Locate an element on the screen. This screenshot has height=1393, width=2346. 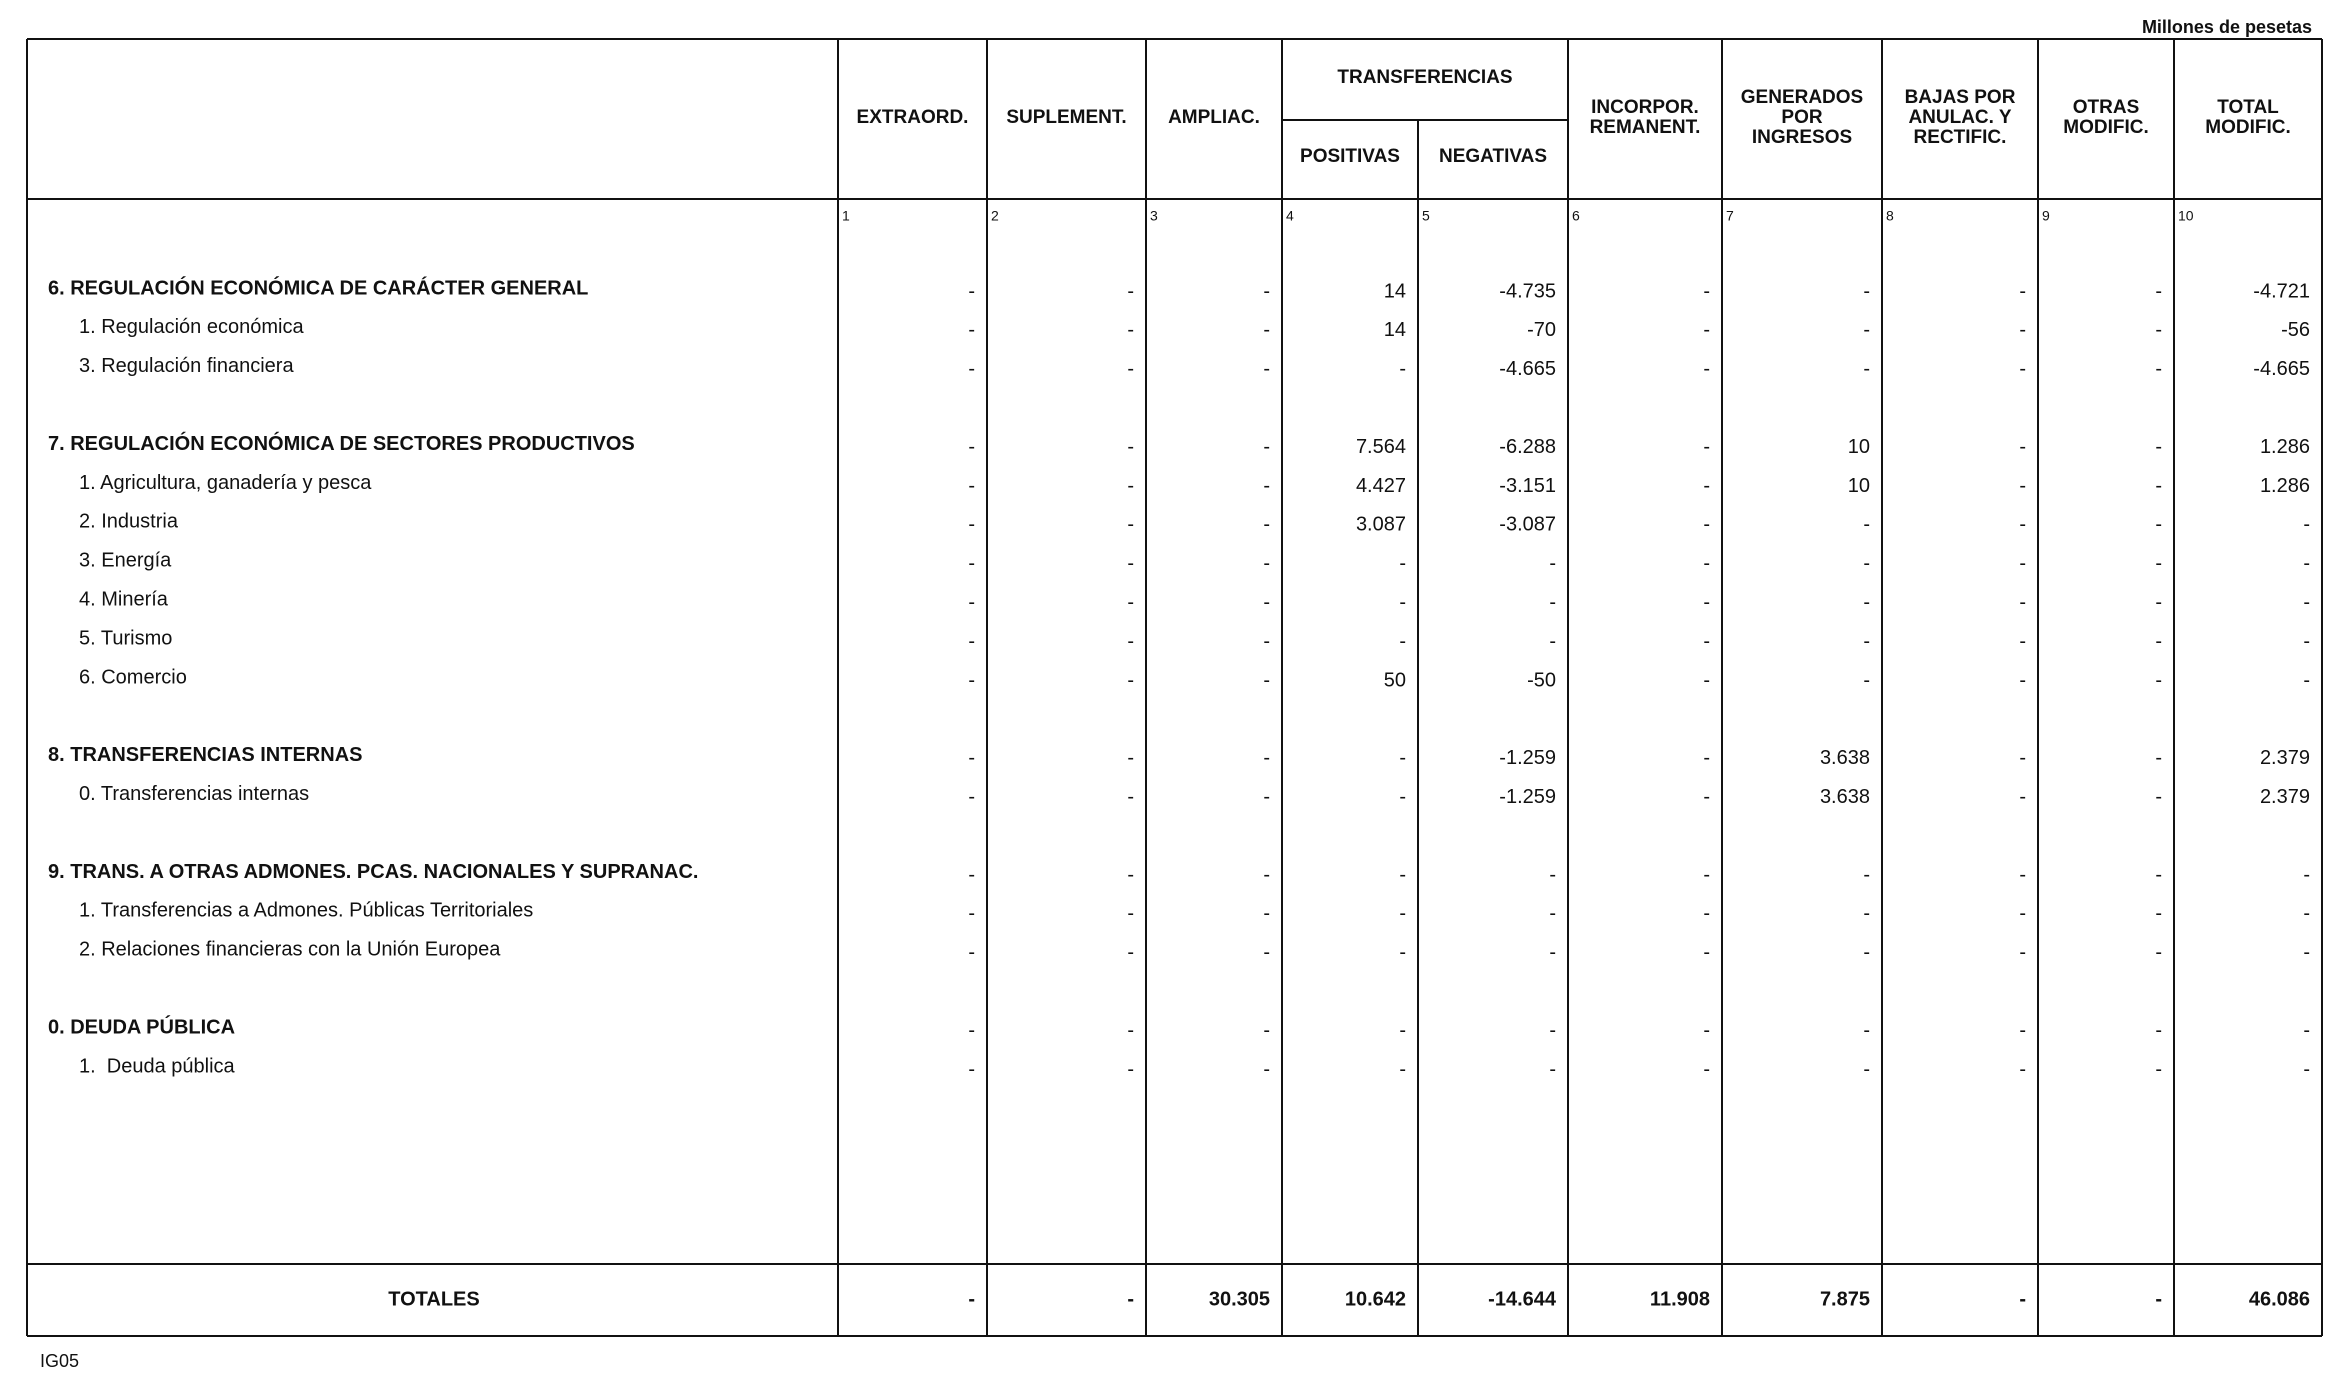
cell-value: -4.721 is located at coordinates (2281, 291).